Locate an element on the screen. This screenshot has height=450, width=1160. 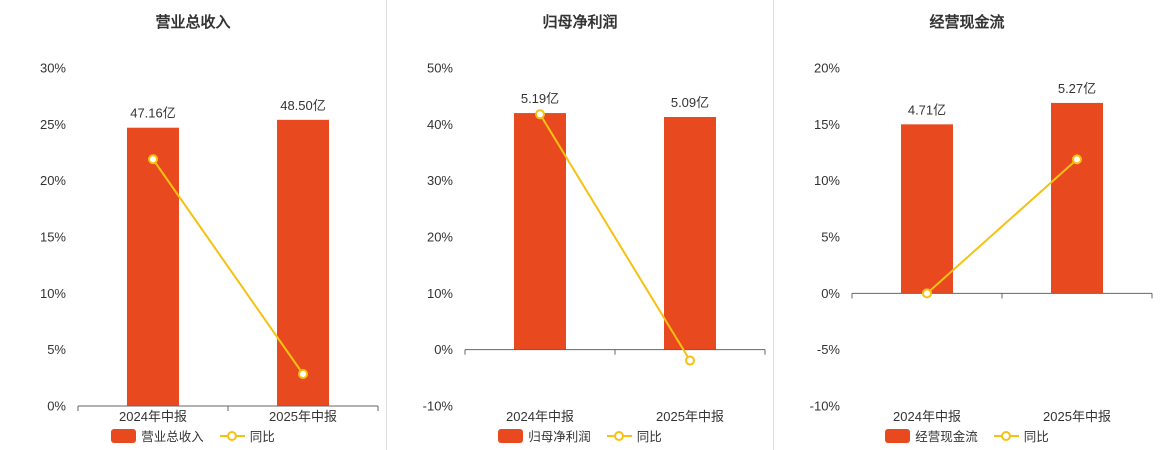
legend-item-bar-series: 经营现金流 is located at coordinates (931, 435).